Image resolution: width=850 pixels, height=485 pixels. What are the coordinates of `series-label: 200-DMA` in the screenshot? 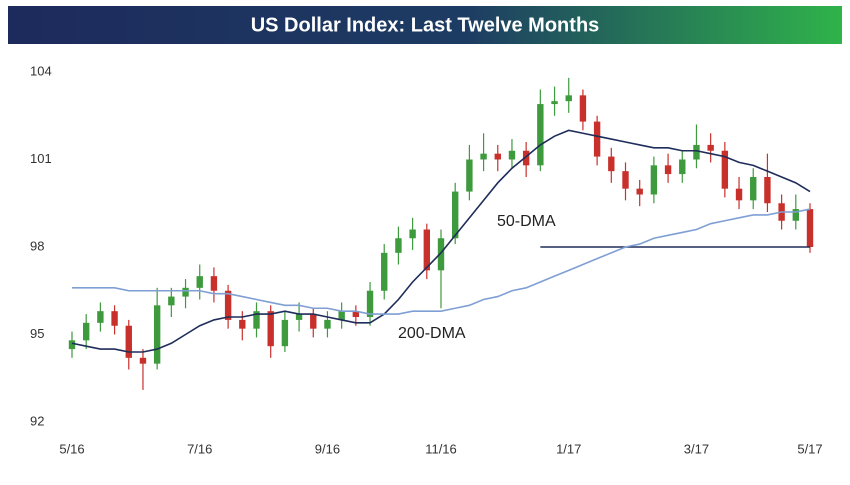 It's located at (432, 333).